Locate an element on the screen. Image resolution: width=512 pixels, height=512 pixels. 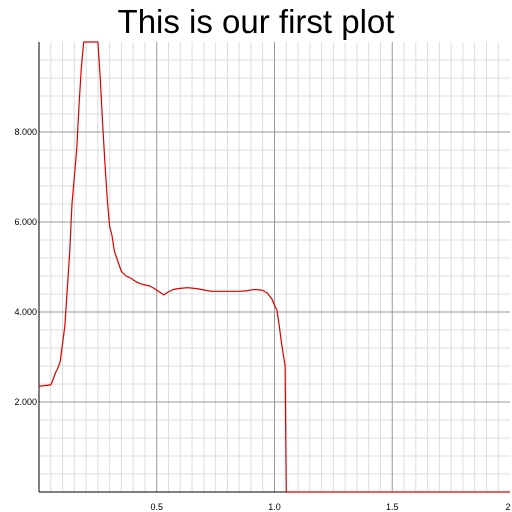
y-tick-label: 2.000 is located at coordinates (25, 402).